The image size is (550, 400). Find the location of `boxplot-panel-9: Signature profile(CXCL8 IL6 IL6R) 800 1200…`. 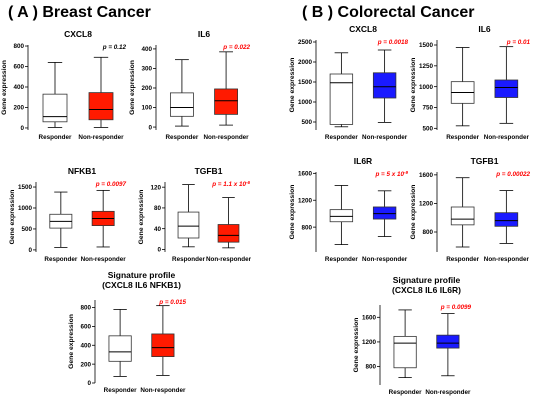

boxplot-panel-9: Signature profile(CXCL8 IL6 IL6R) 800 1200… is located at coordinates (412, 335).